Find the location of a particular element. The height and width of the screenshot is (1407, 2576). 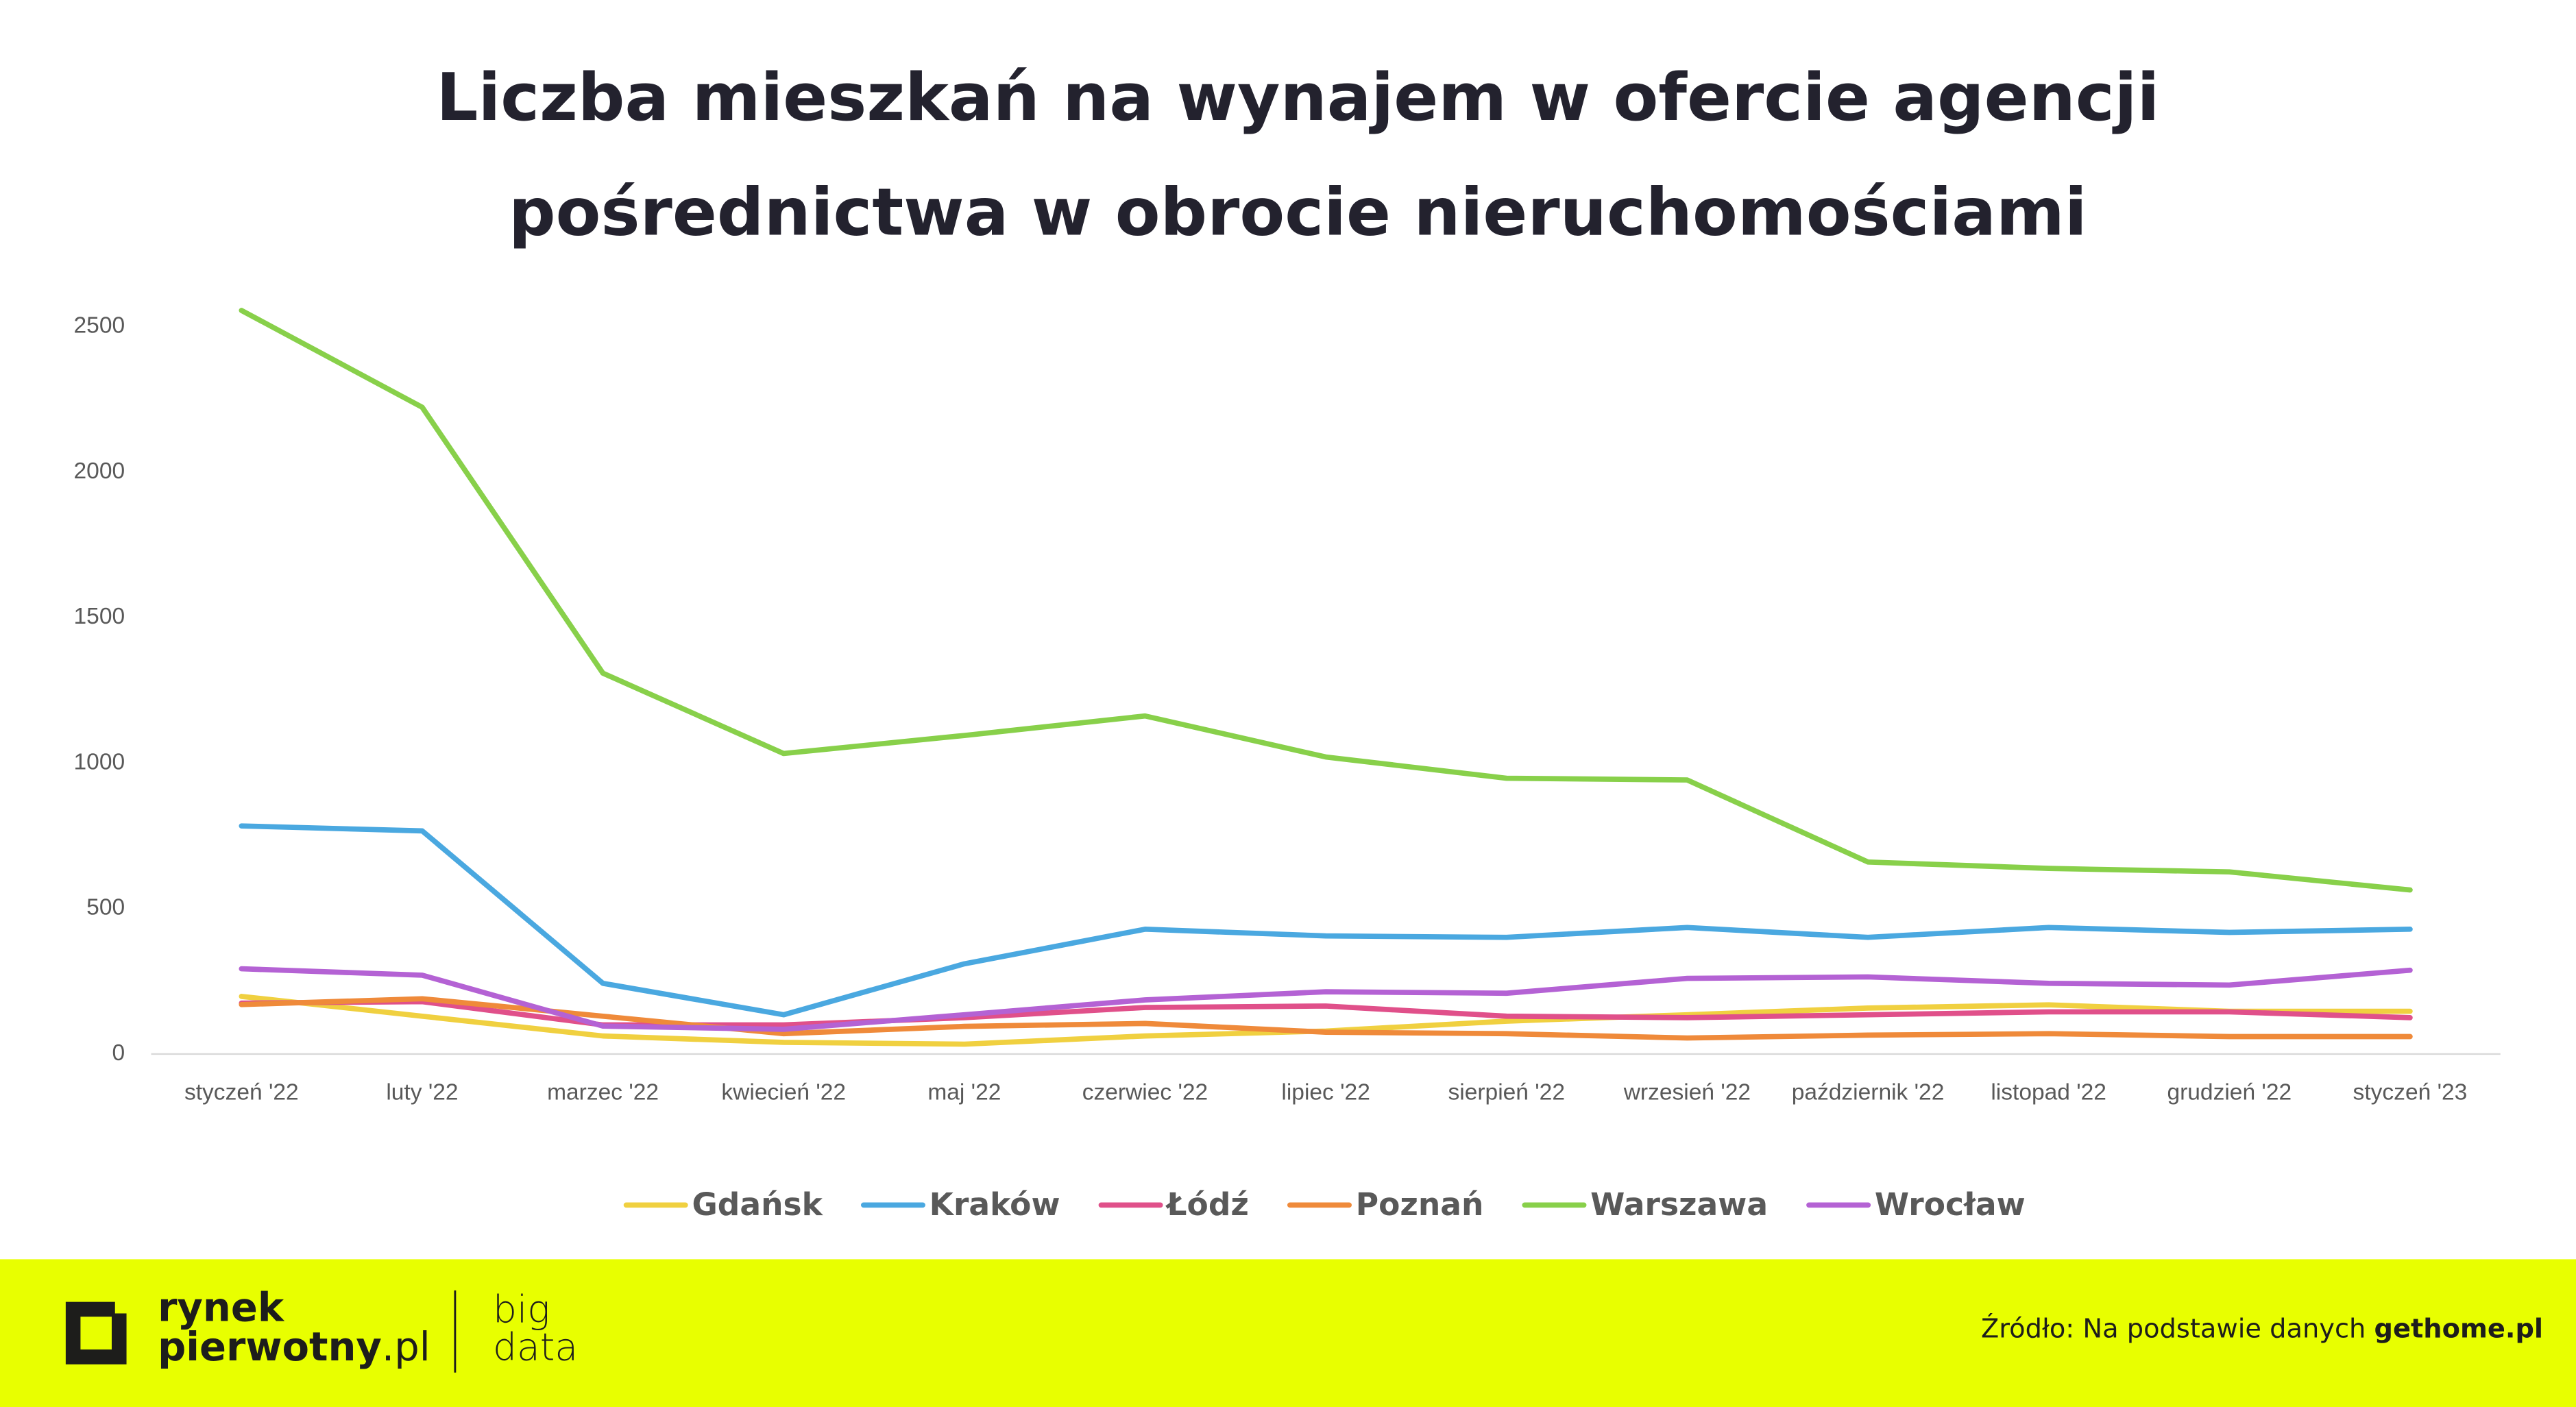

legend-label: Łódź is located at coordinates (1207, 1204).